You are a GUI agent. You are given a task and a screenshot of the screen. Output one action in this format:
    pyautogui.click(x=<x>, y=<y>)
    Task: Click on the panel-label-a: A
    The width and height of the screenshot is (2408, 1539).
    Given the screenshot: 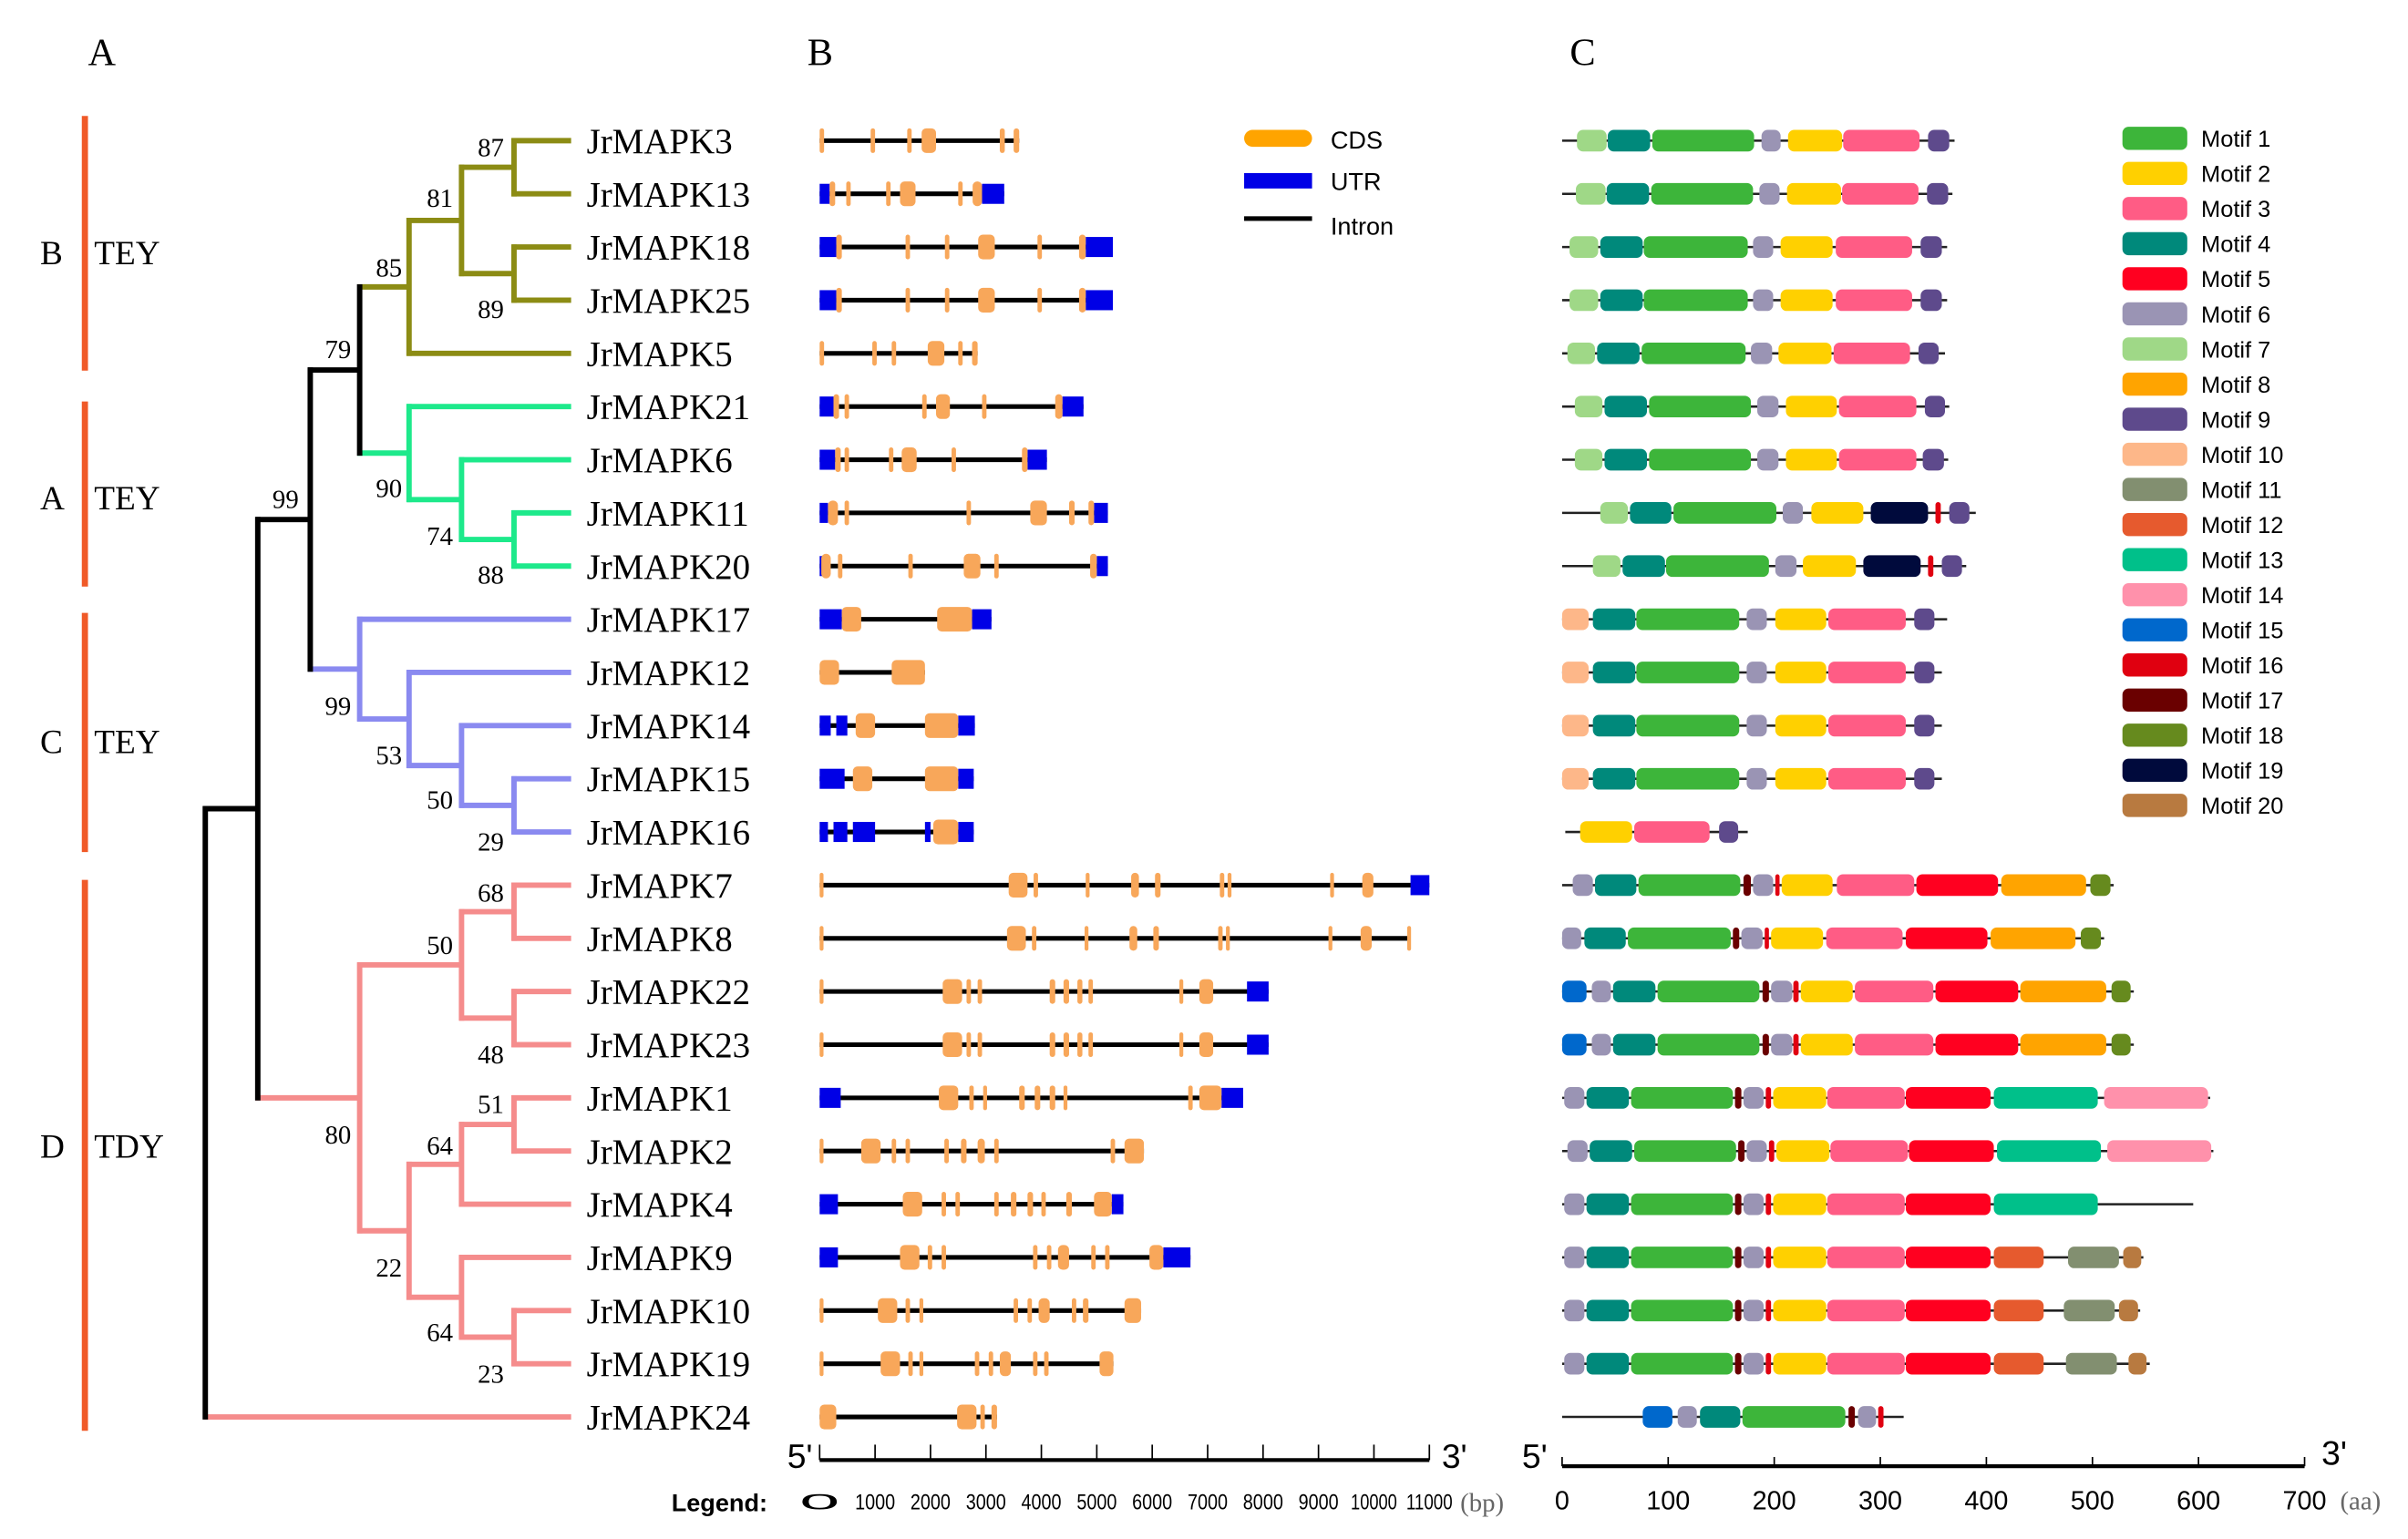 What is the action you would take?
    pyautogui.click(x=103, y=52)
    